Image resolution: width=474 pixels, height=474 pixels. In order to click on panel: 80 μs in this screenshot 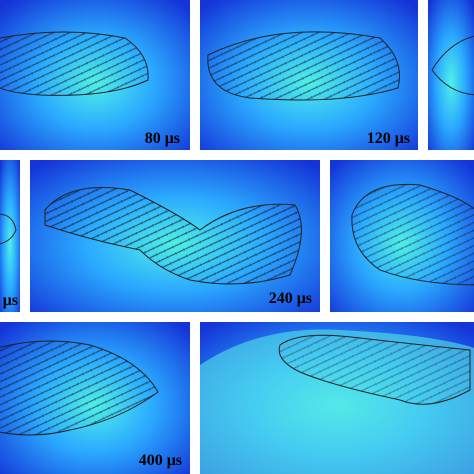, I will do `click(95, 75)`.